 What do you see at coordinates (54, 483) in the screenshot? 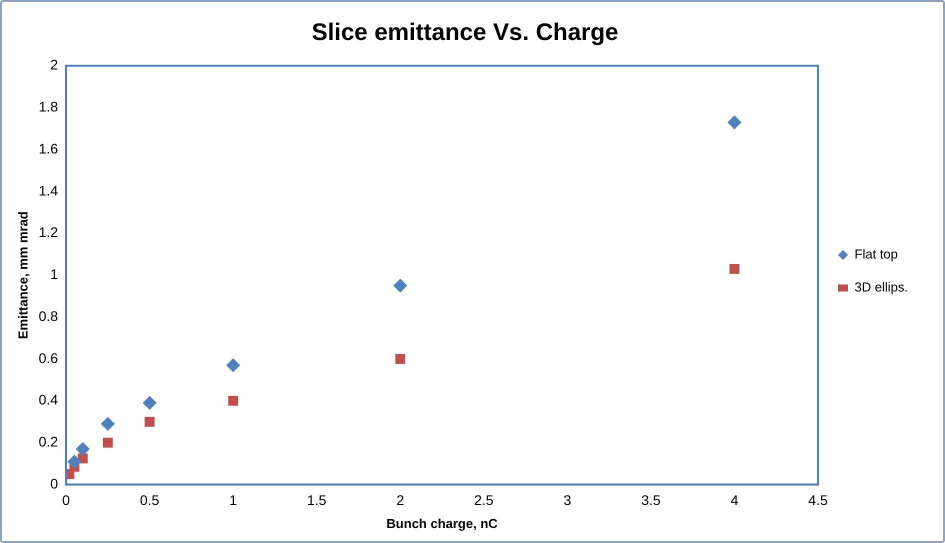
I see `y-tick-label: 0` at bounding box center [54, 483].